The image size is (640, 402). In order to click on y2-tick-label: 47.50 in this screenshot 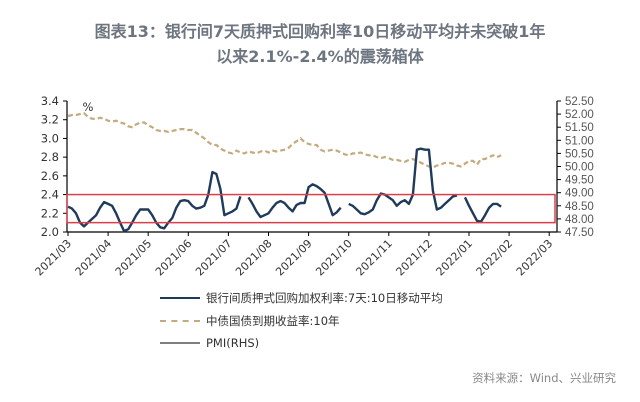, I will do `click(579, 233)`.